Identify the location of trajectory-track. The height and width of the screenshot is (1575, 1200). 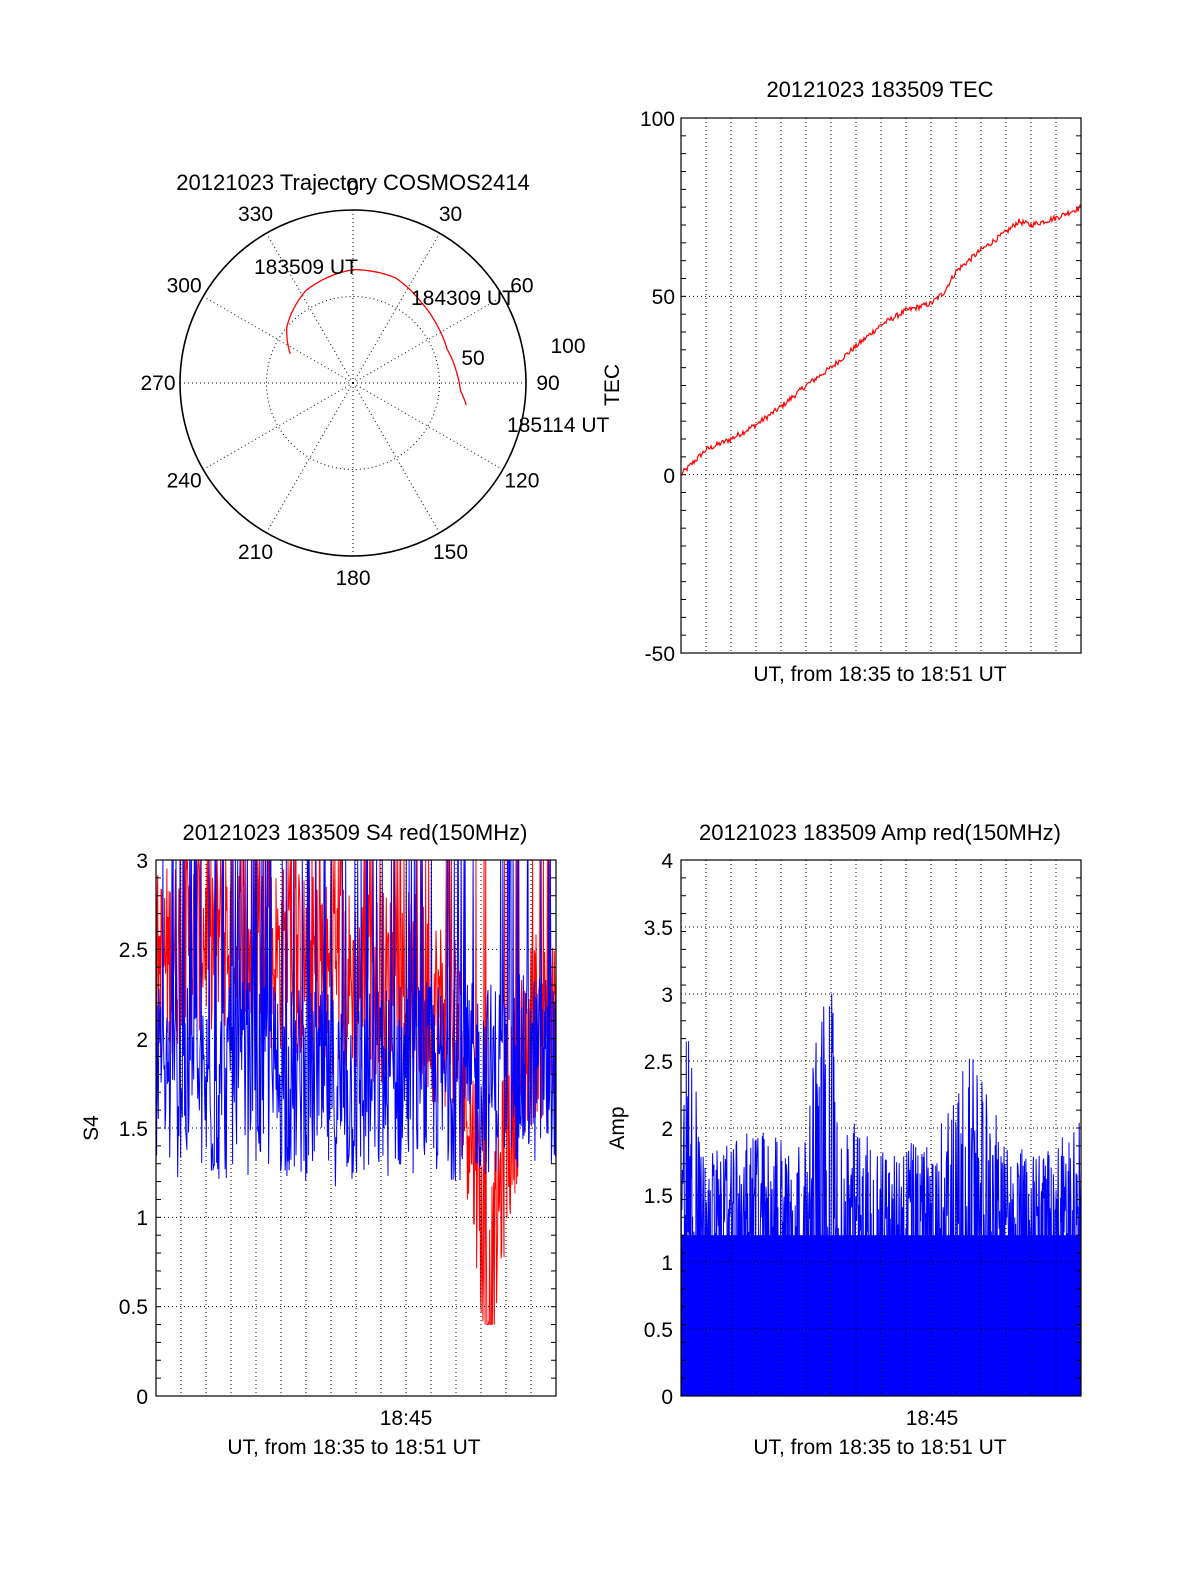
(376, 337).